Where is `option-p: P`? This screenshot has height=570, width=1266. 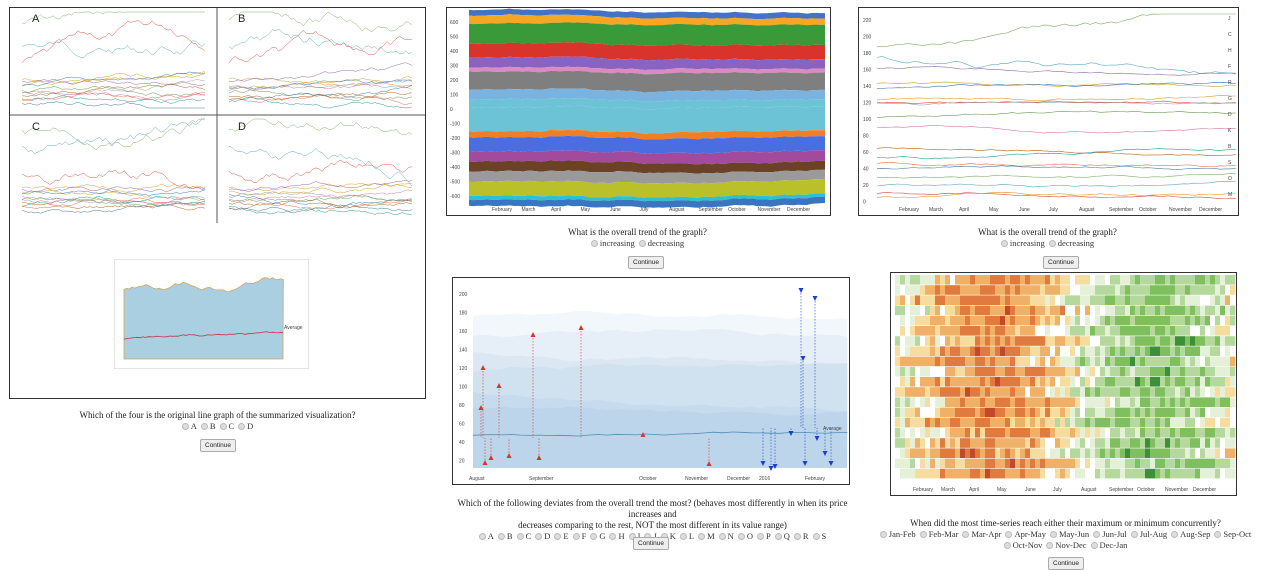 option-p: P is located at coordinates (763, 536).